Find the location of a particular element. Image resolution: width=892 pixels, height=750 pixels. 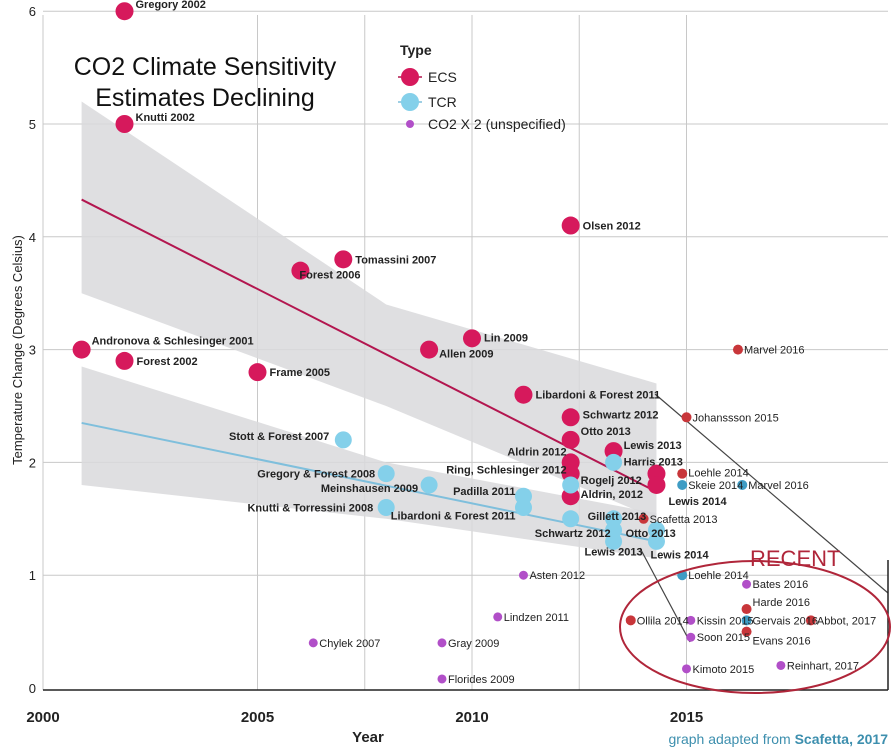

legend: Type ECS TCR CO2 X 2 (unspecified) is located at coordinates (482, 87).